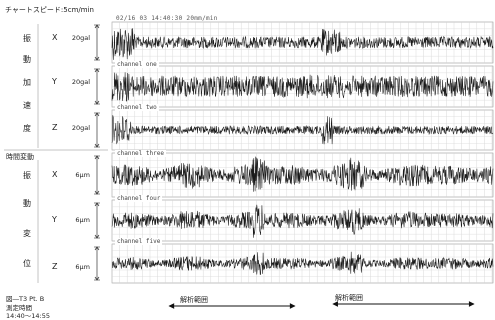  I want to click on scale-label-disp-z: 6μm, so click(82, 267).